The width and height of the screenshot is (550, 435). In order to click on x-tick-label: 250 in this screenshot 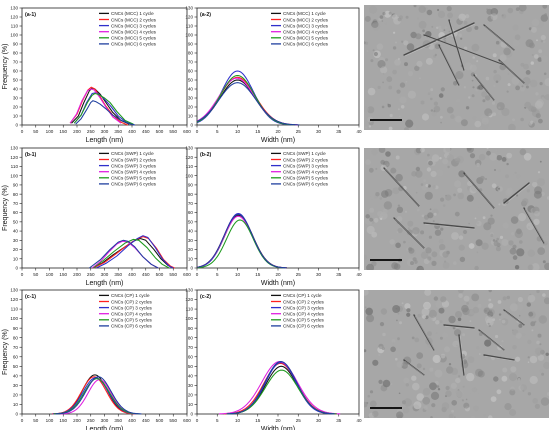, I will do `click(91, 420)`.